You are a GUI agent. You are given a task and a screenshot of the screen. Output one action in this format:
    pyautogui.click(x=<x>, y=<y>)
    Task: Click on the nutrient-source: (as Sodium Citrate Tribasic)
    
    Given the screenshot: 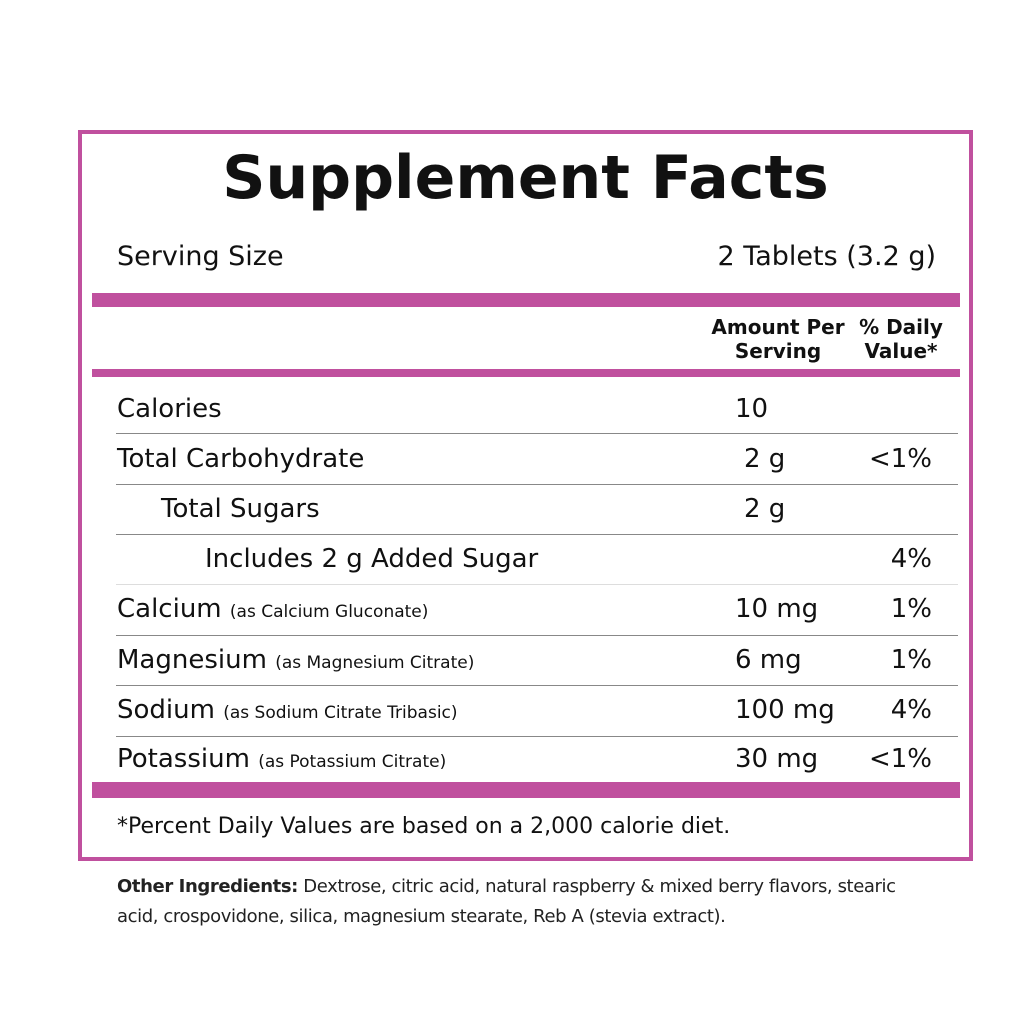 What is the action you would take?
    pyautogui.click(x=340, y=713)
    